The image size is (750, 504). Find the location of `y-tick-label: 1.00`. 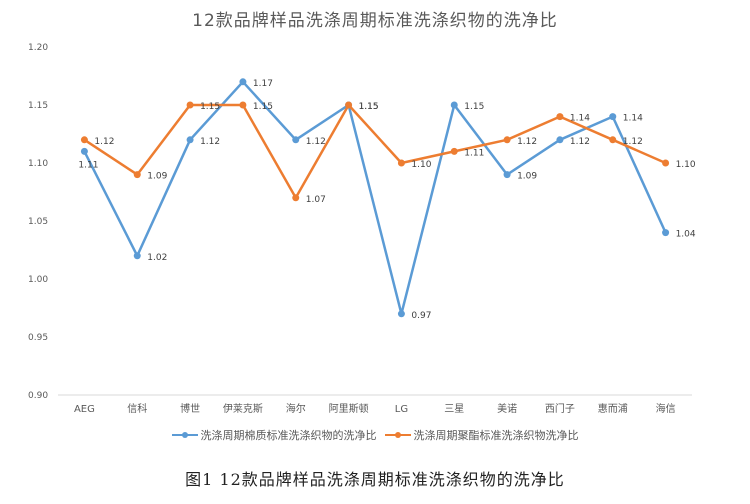

y-tick-label: 1.00 is located at coordinates (38, 280).